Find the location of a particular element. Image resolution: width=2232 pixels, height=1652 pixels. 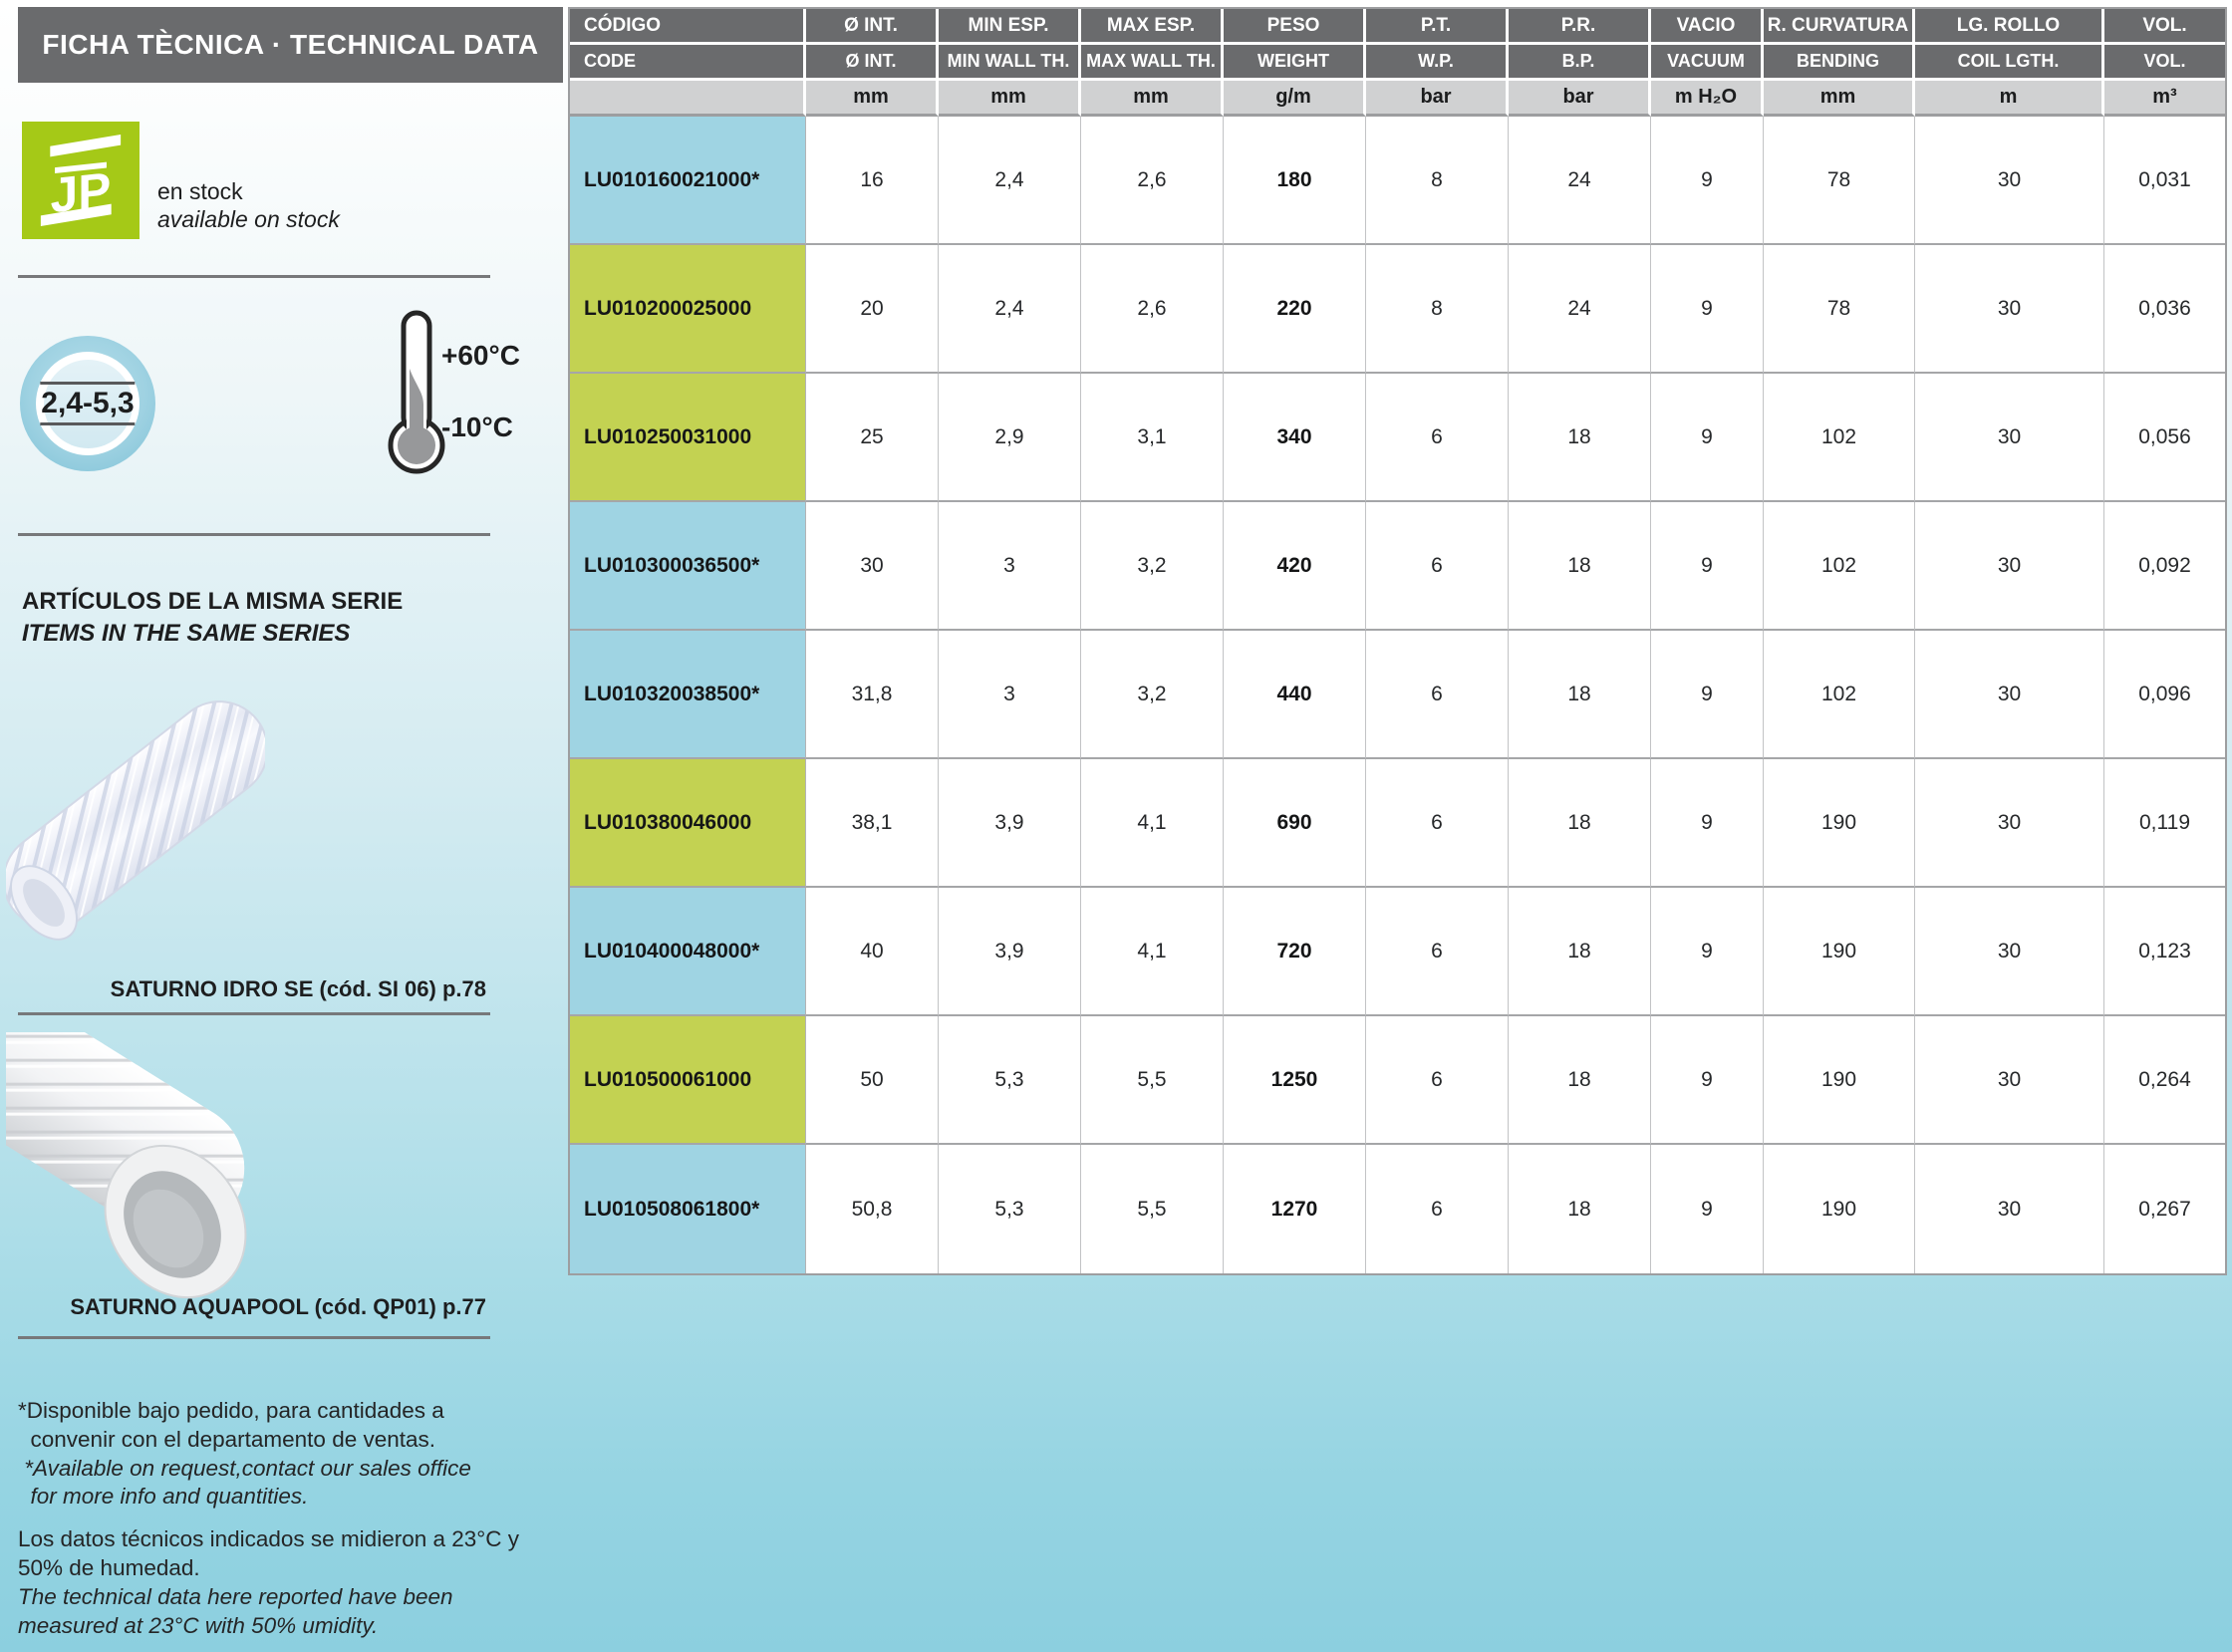

product-code-cell: LU010160021000* is located at coordinates (688, 181).